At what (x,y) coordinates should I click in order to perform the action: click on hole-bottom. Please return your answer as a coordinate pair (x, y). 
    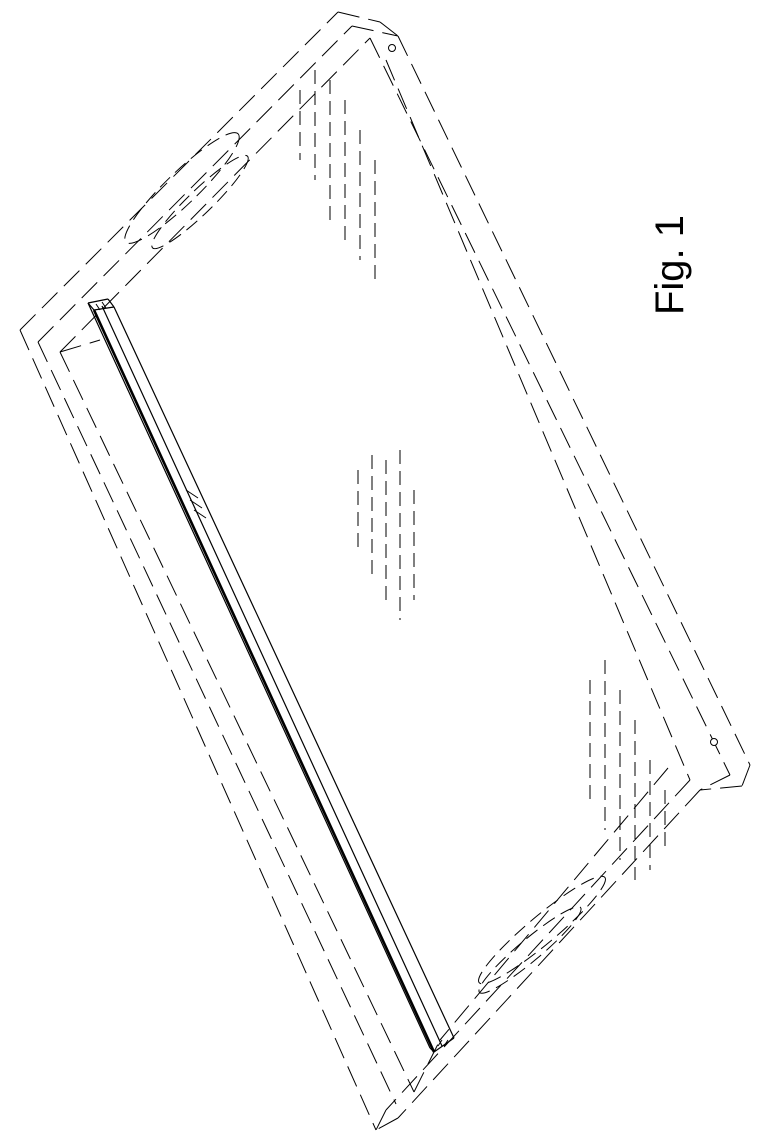
    Looking at the image, I should click on (714, 742).